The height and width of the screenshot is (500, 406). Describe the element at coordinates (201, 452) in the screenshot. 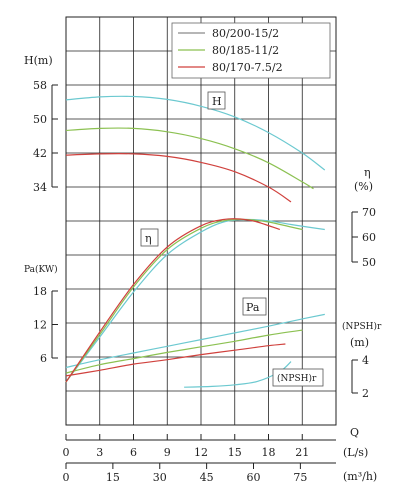

I see `x-axis-tick-label: 12` at that location.